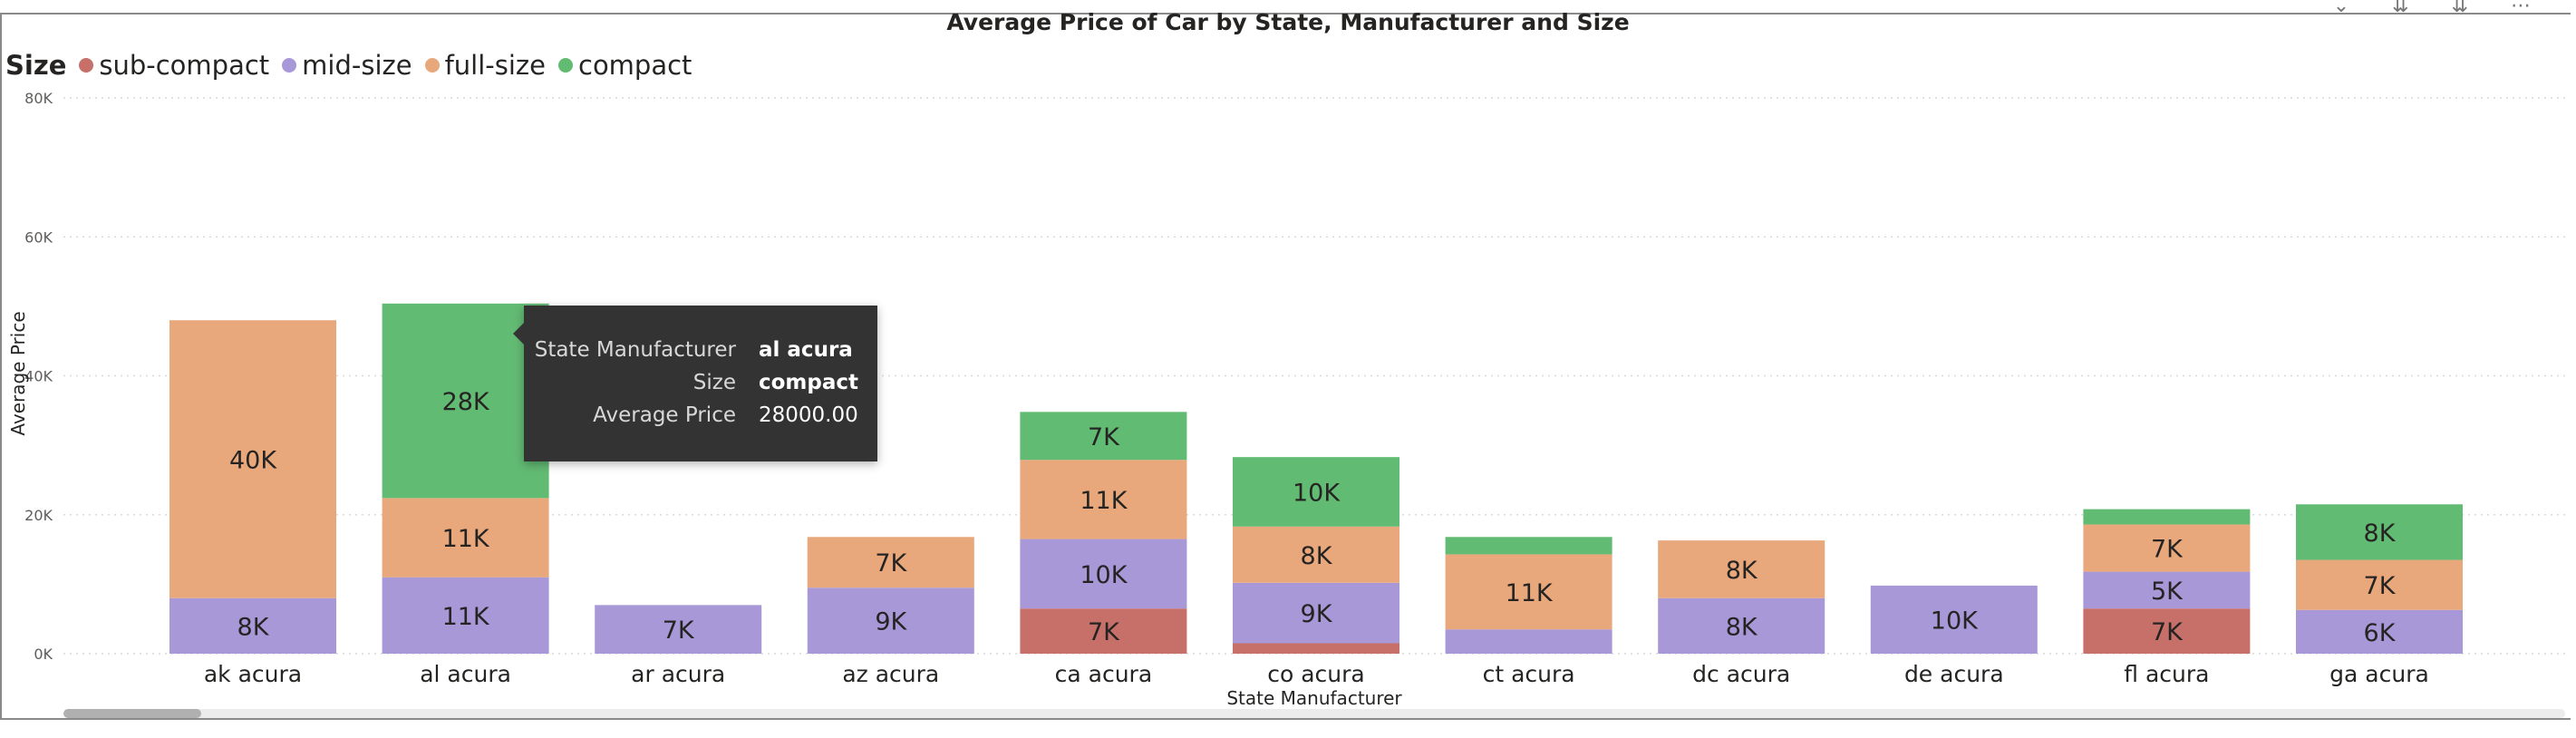  What do you see at coordinates (253, 674) in the screenshot?
I see `x-tick-label: ak acura` at bounding box center [253, 674].